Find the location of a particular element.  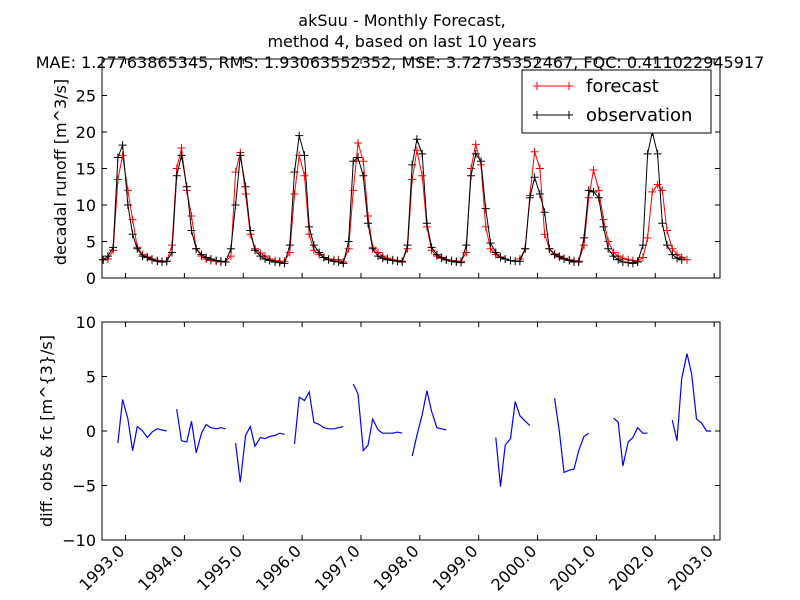

title-line-2: method 4, based on last 10 years is located at coordinates (401, 41).